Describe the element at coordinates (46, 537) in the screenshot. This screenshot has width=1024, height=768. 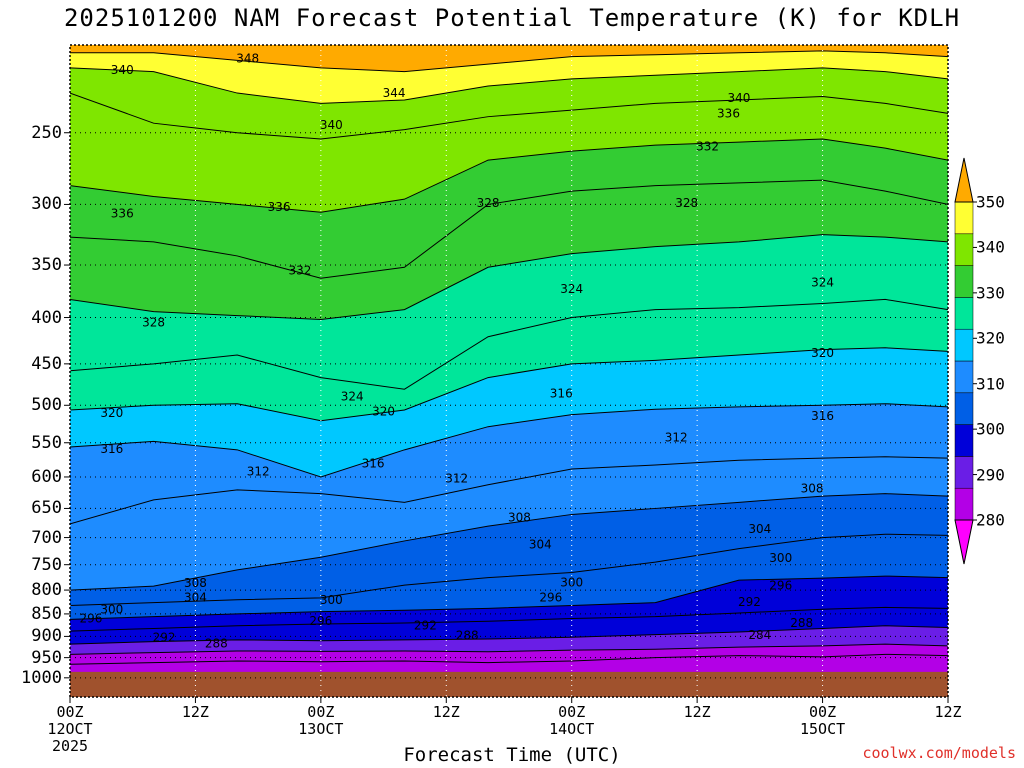
I see `y-tick-label-700: 700` at that location.